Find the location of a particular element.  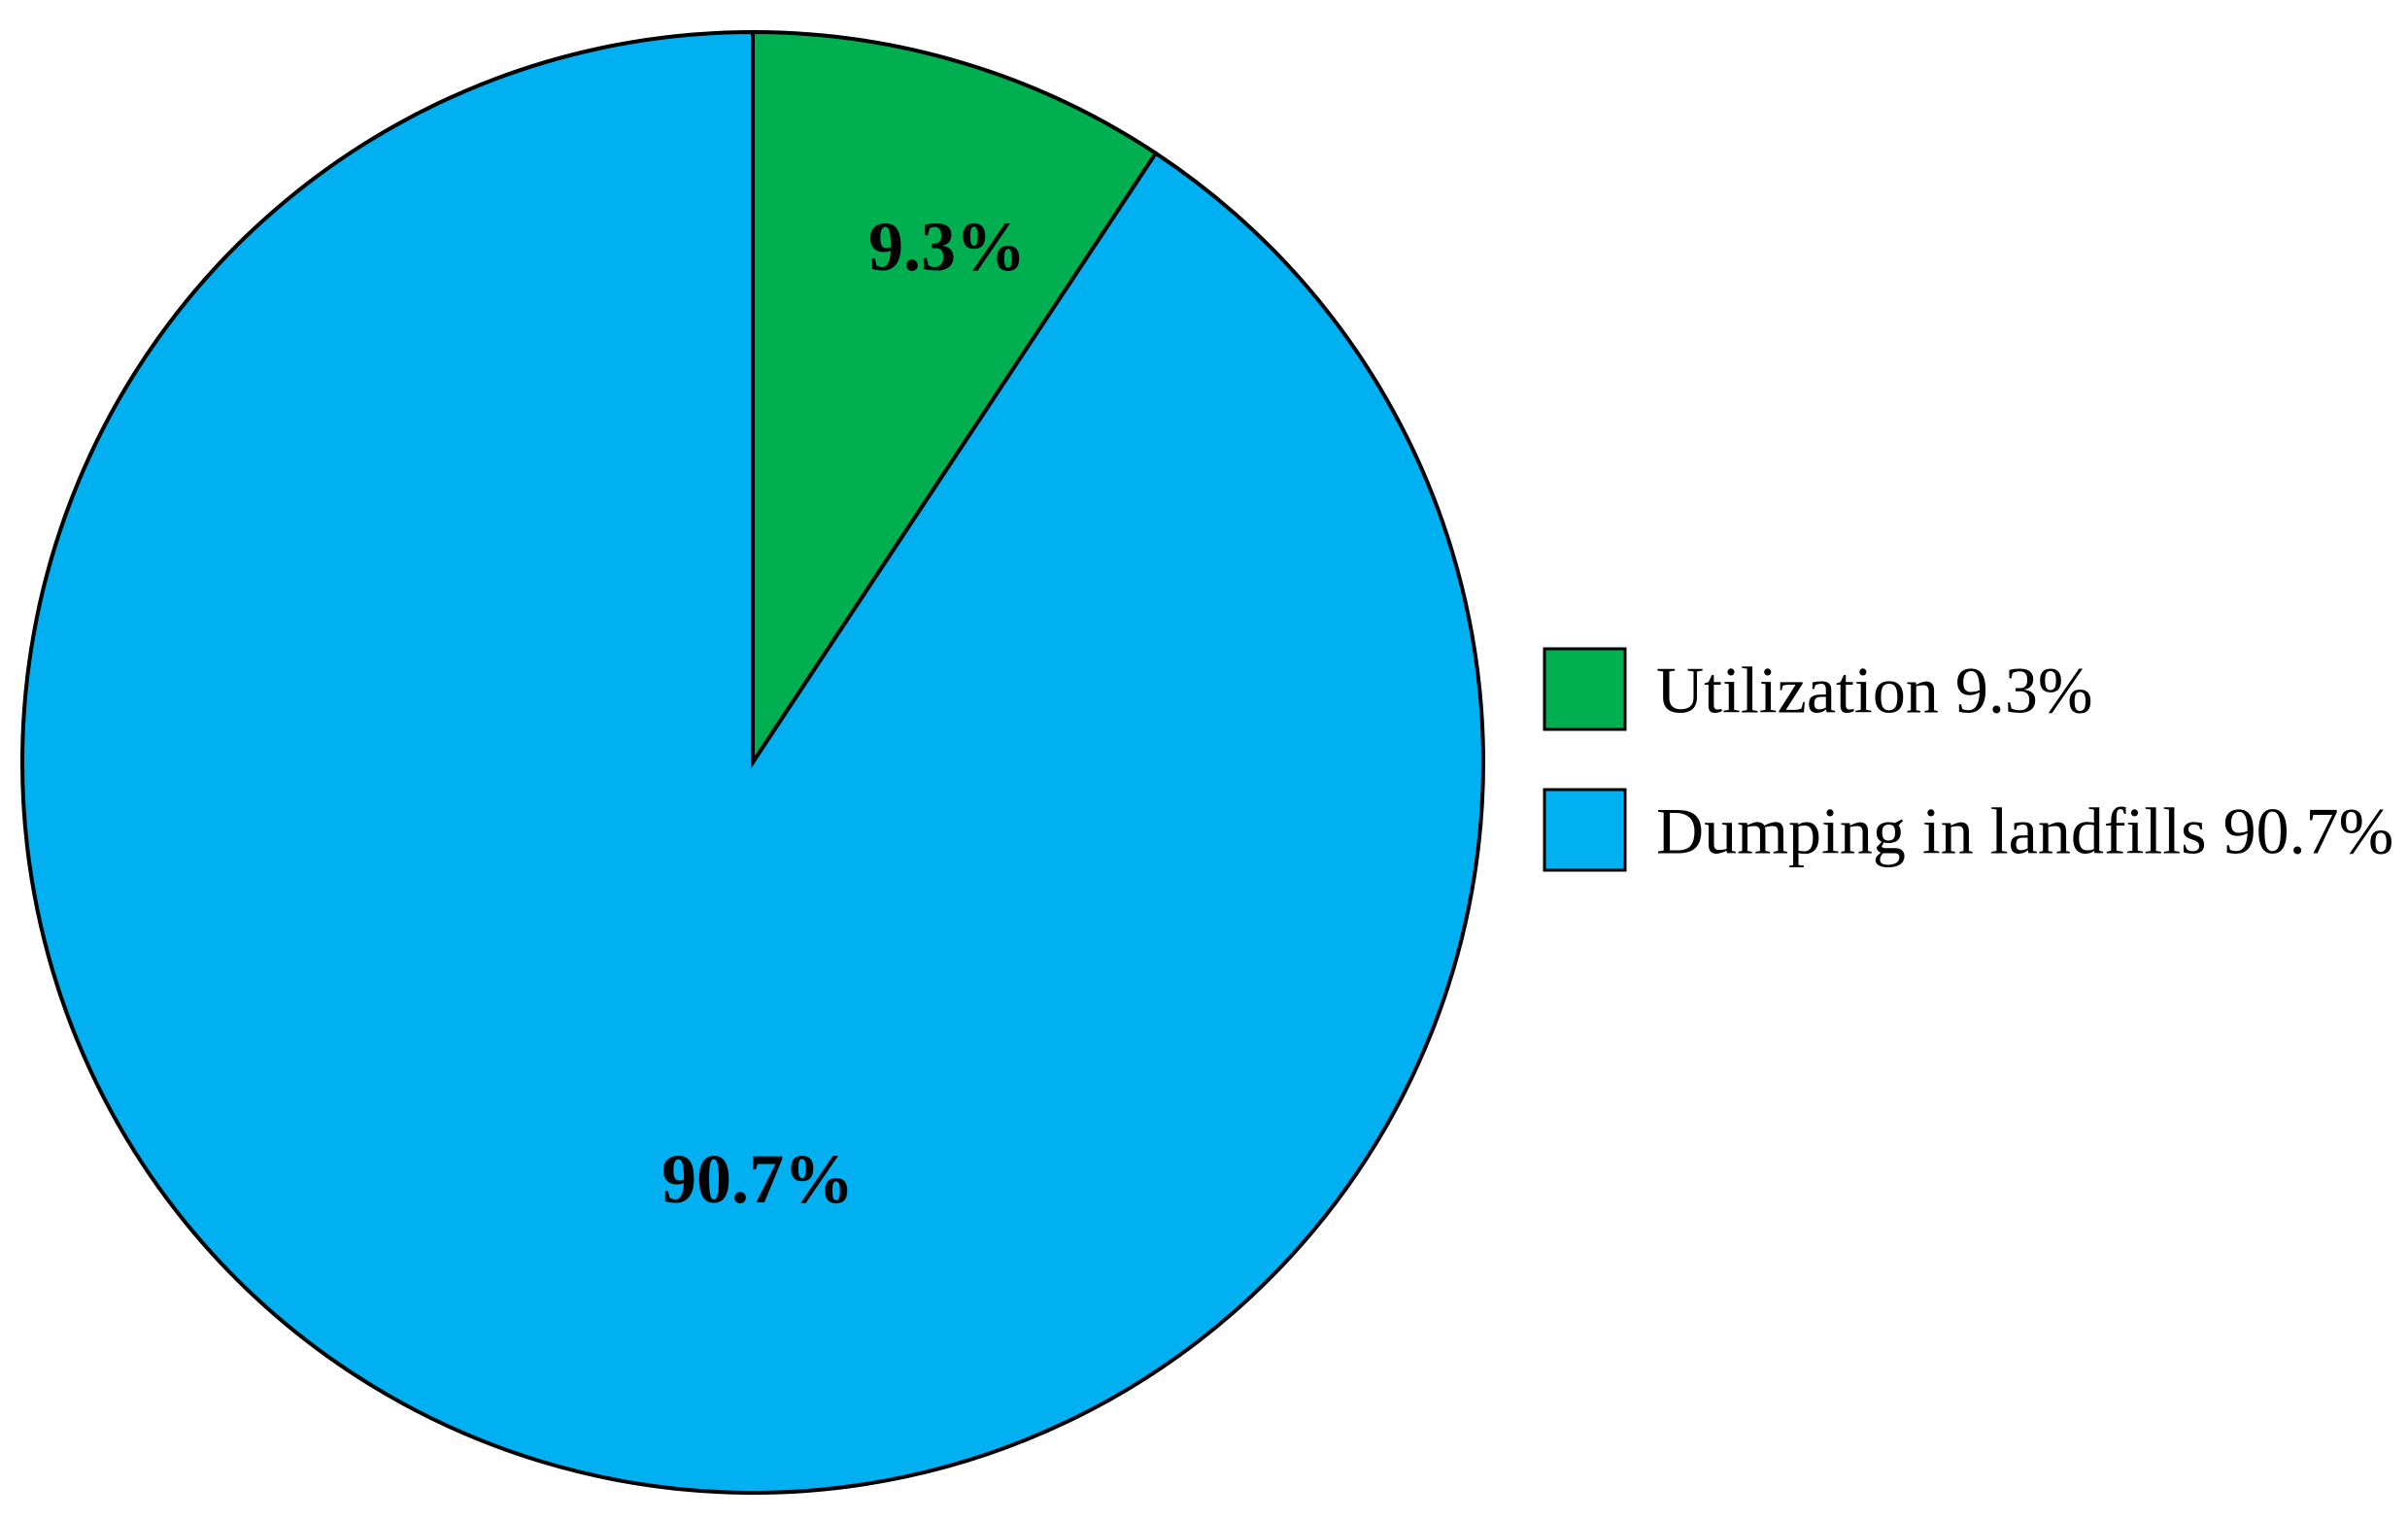

legend-swatch-utilization is located at coordinates (1585, 689).